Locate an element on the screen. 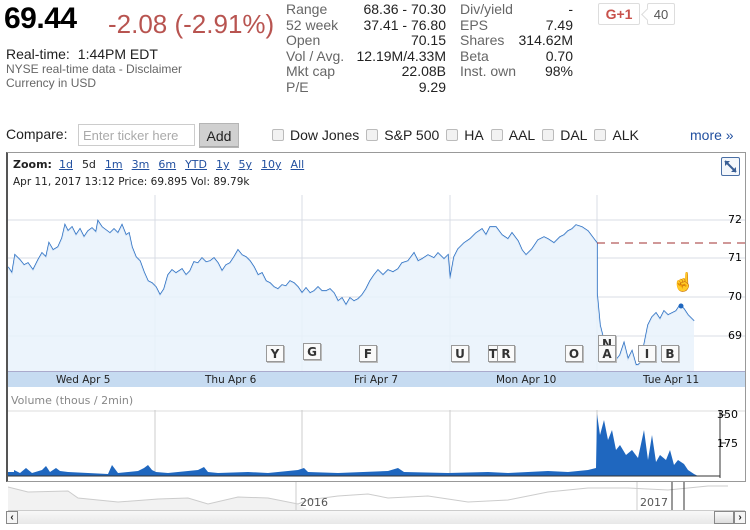 The height and width of the screenshot is (530, 750). more-compare-link: more » is located at coordinates (712, 135).